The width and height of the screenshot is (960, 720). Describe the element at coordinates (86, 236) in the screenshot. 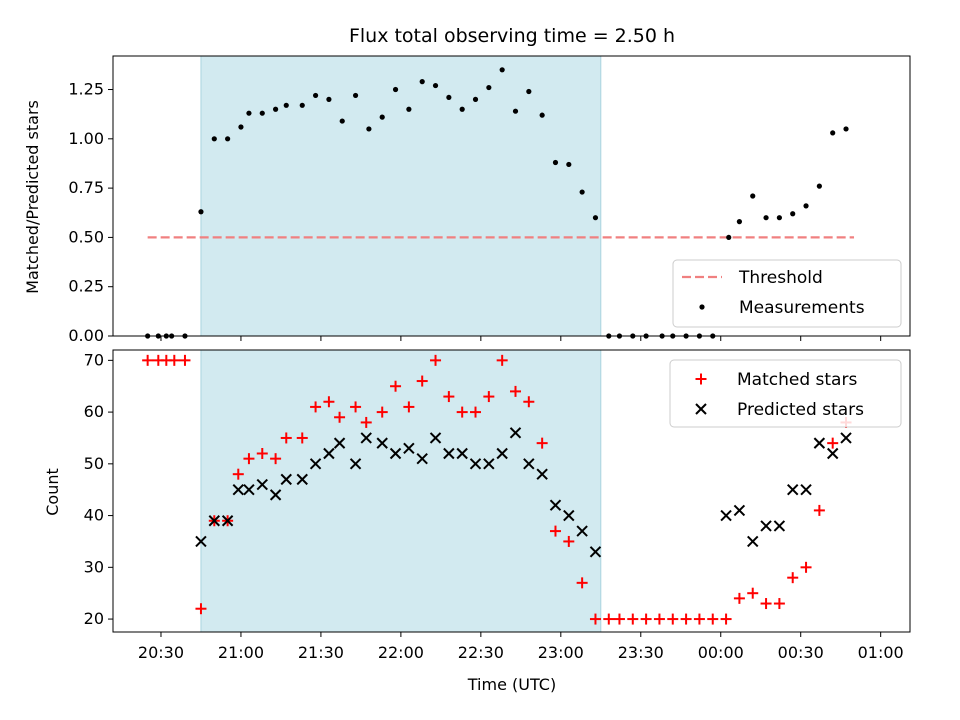

I see `top-y-tick-label: 0.50` at that location.